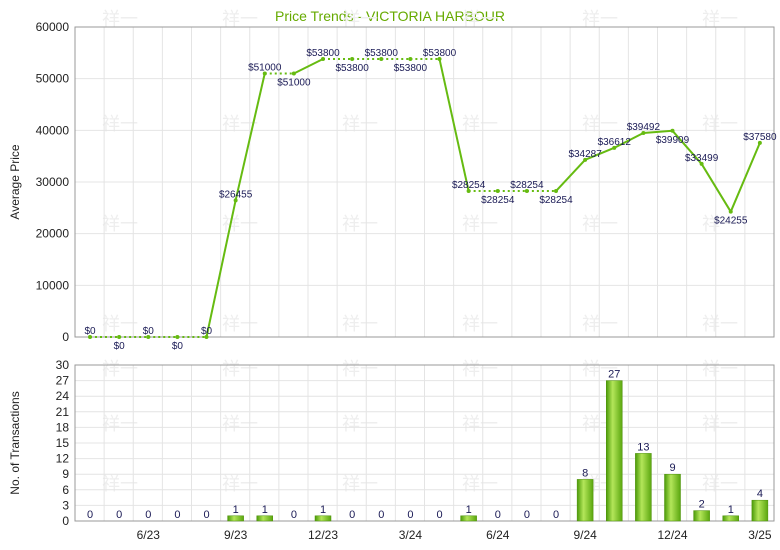  I want to click on x-tick-label: 3/25, so click(760, 535).